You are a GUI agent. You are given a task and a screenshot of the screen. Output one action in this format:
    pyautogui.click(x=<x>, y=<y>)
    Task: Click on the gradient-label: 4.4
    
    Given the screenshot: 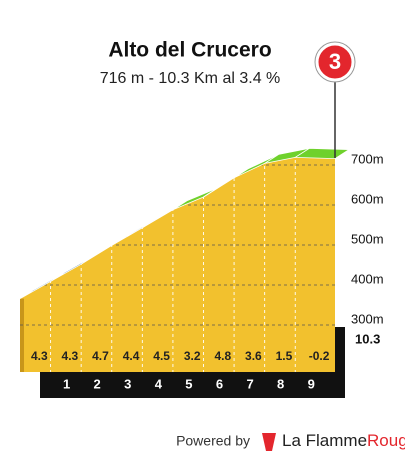 What is the action you would take?
    pyautogui.click(x=131, y=356)
    